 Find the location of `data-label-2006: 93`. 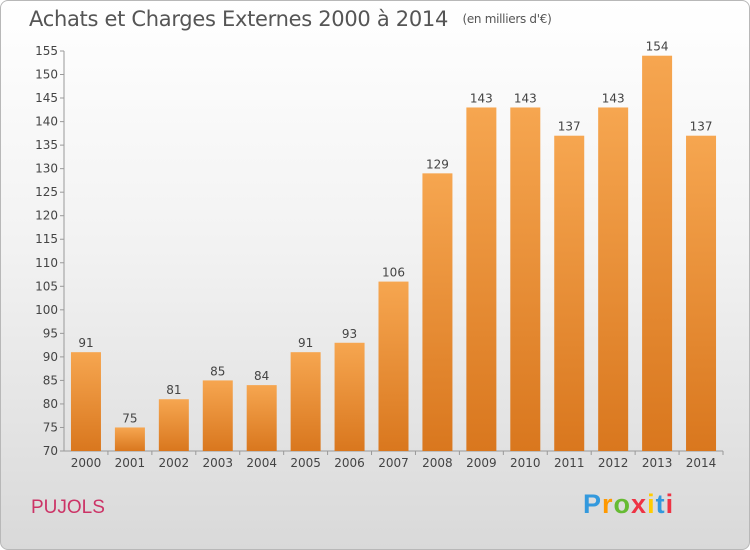

data-label-2006: 93 is located at coordinates (349, 334).